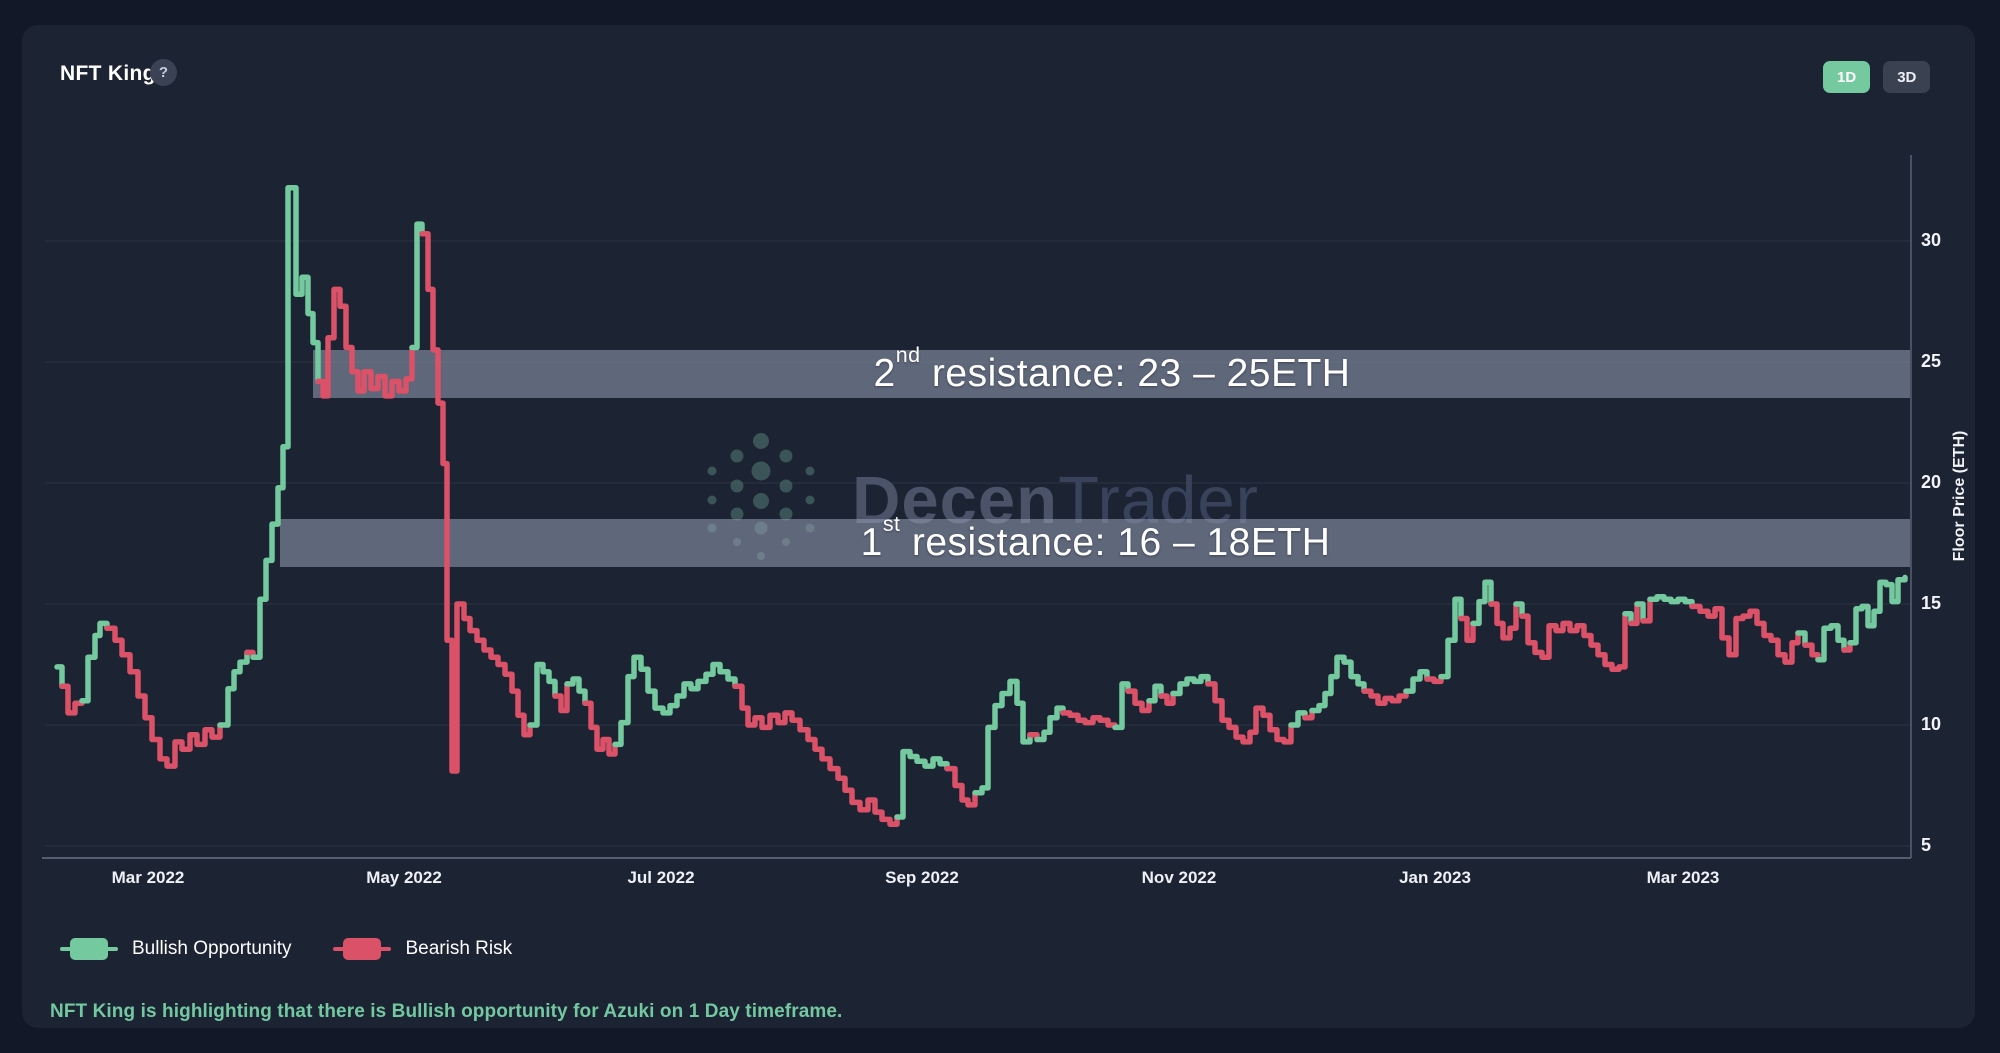 The height and width of the screenshot is (1053, 2000). Describe the element at coordinates (404, 877) in the screenshot. I see `x-tick-label: May 2022` at that location.